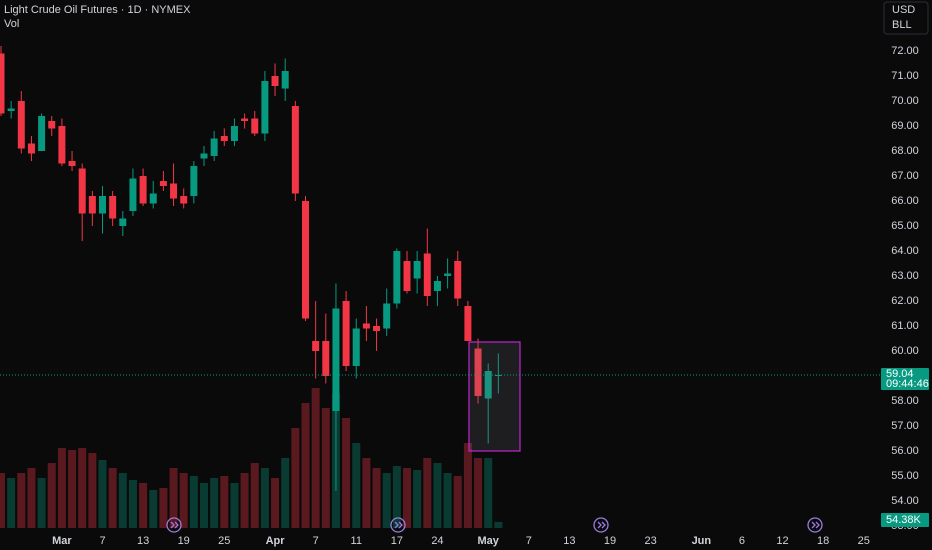 This screenshot has height=550, width=932. I want to click on x-tick-label: 25, so click(864, 541).